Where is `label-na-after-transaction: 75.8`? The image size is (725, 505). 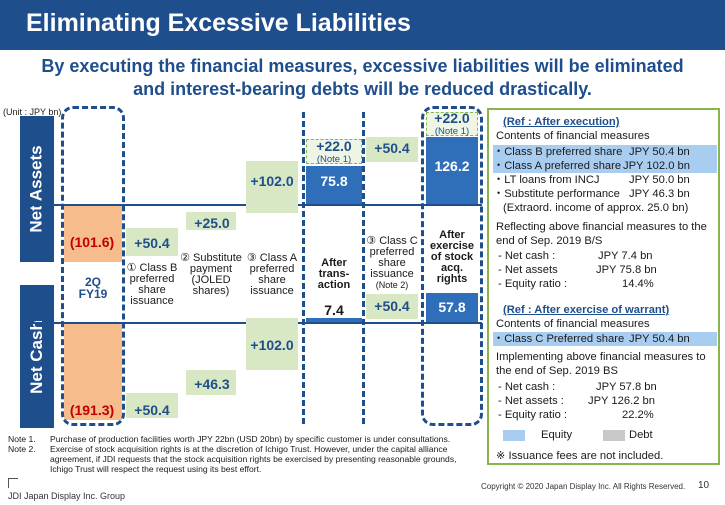 label-na-after-transaction: 75.8 is located at coordinates (334, 181).